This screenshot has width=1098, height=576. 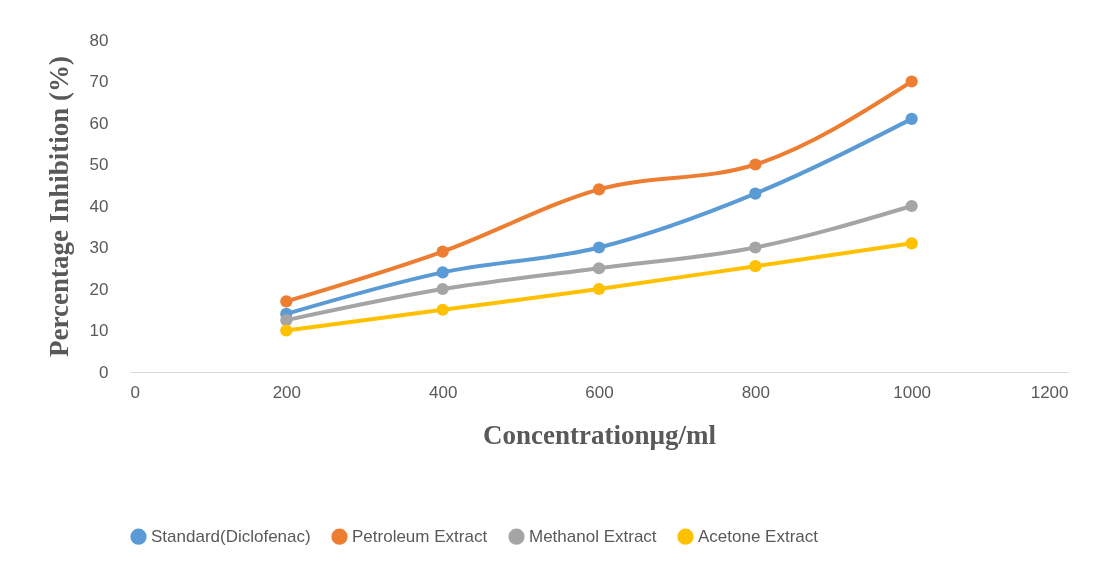 What do you see at coordinates (104, 372) in the screenshot?
I see `y-tick-label: 0` at bounding box center [104, 372].